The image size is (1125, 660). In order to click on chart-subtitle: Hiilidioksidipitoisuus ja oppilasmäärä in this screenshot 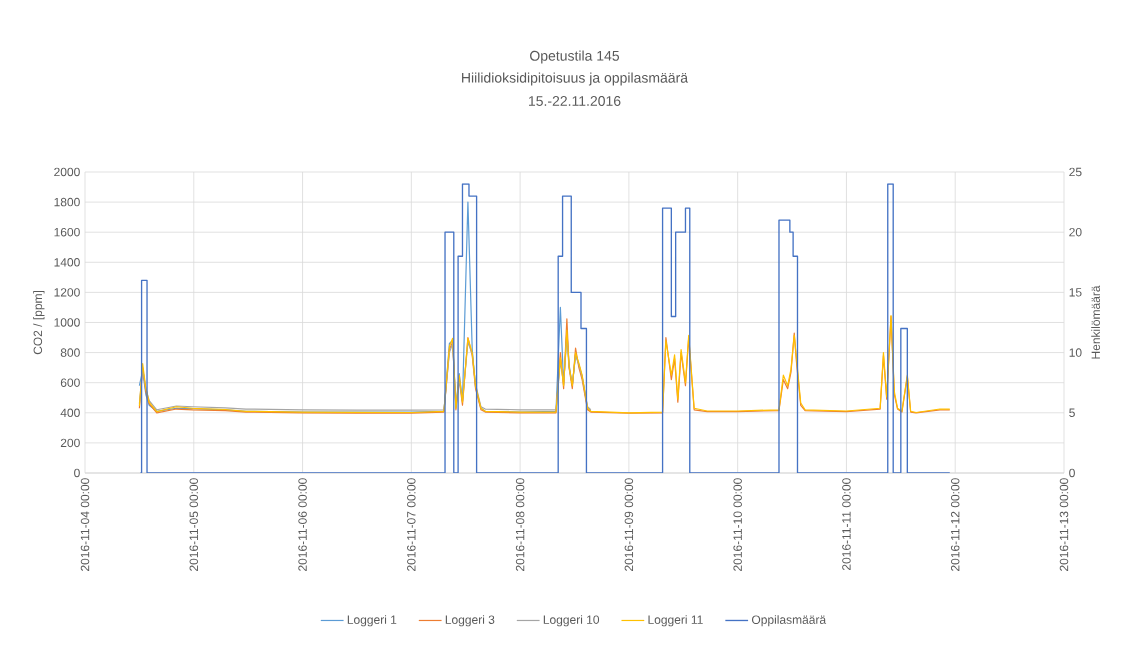, I will do `click(575, 79)`.